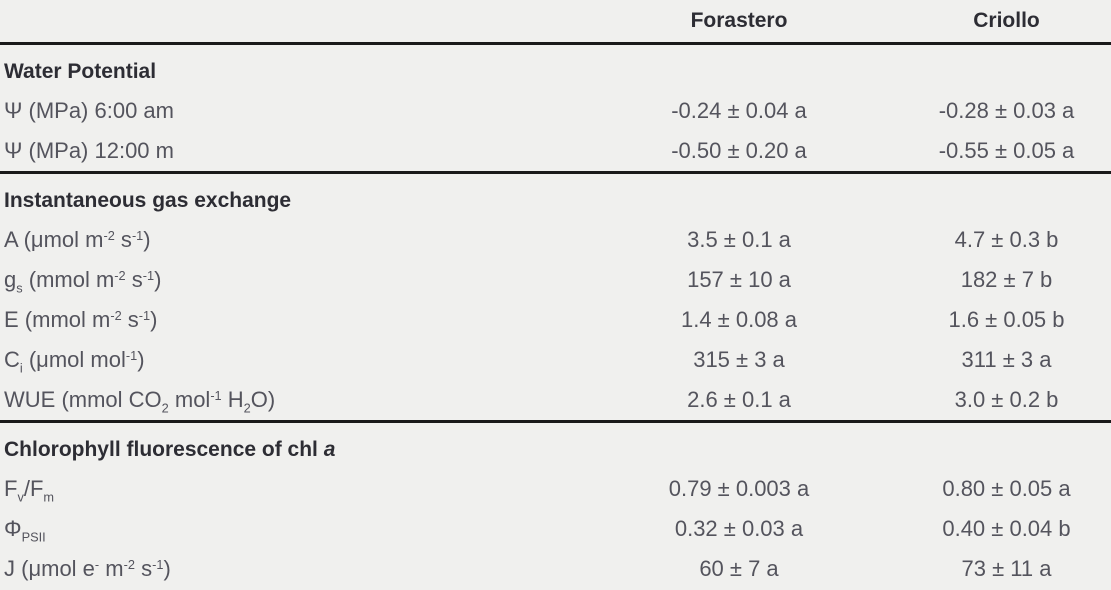 The width and height of the screenshot is (1111, 590). What do you see at coordinates (739, 359) in the screenshot?
I see `value-forastero: 315 ± 3 a` at bounding box center [739, 359].